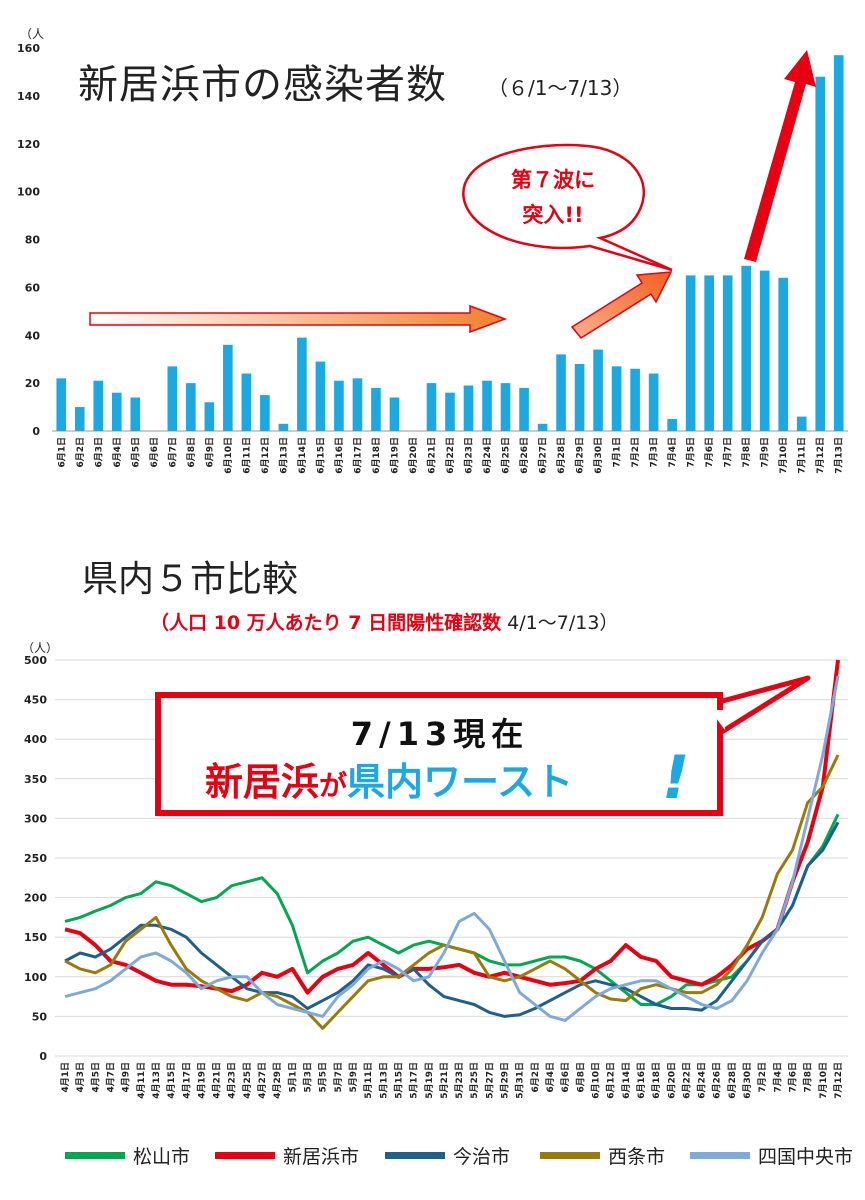 The width and height of the screenshot is (865, 1200). Describe the element at coordinates (262, 85) in the screenshot. I see `chart1-title: 新居浜市の感染者数` at that location.